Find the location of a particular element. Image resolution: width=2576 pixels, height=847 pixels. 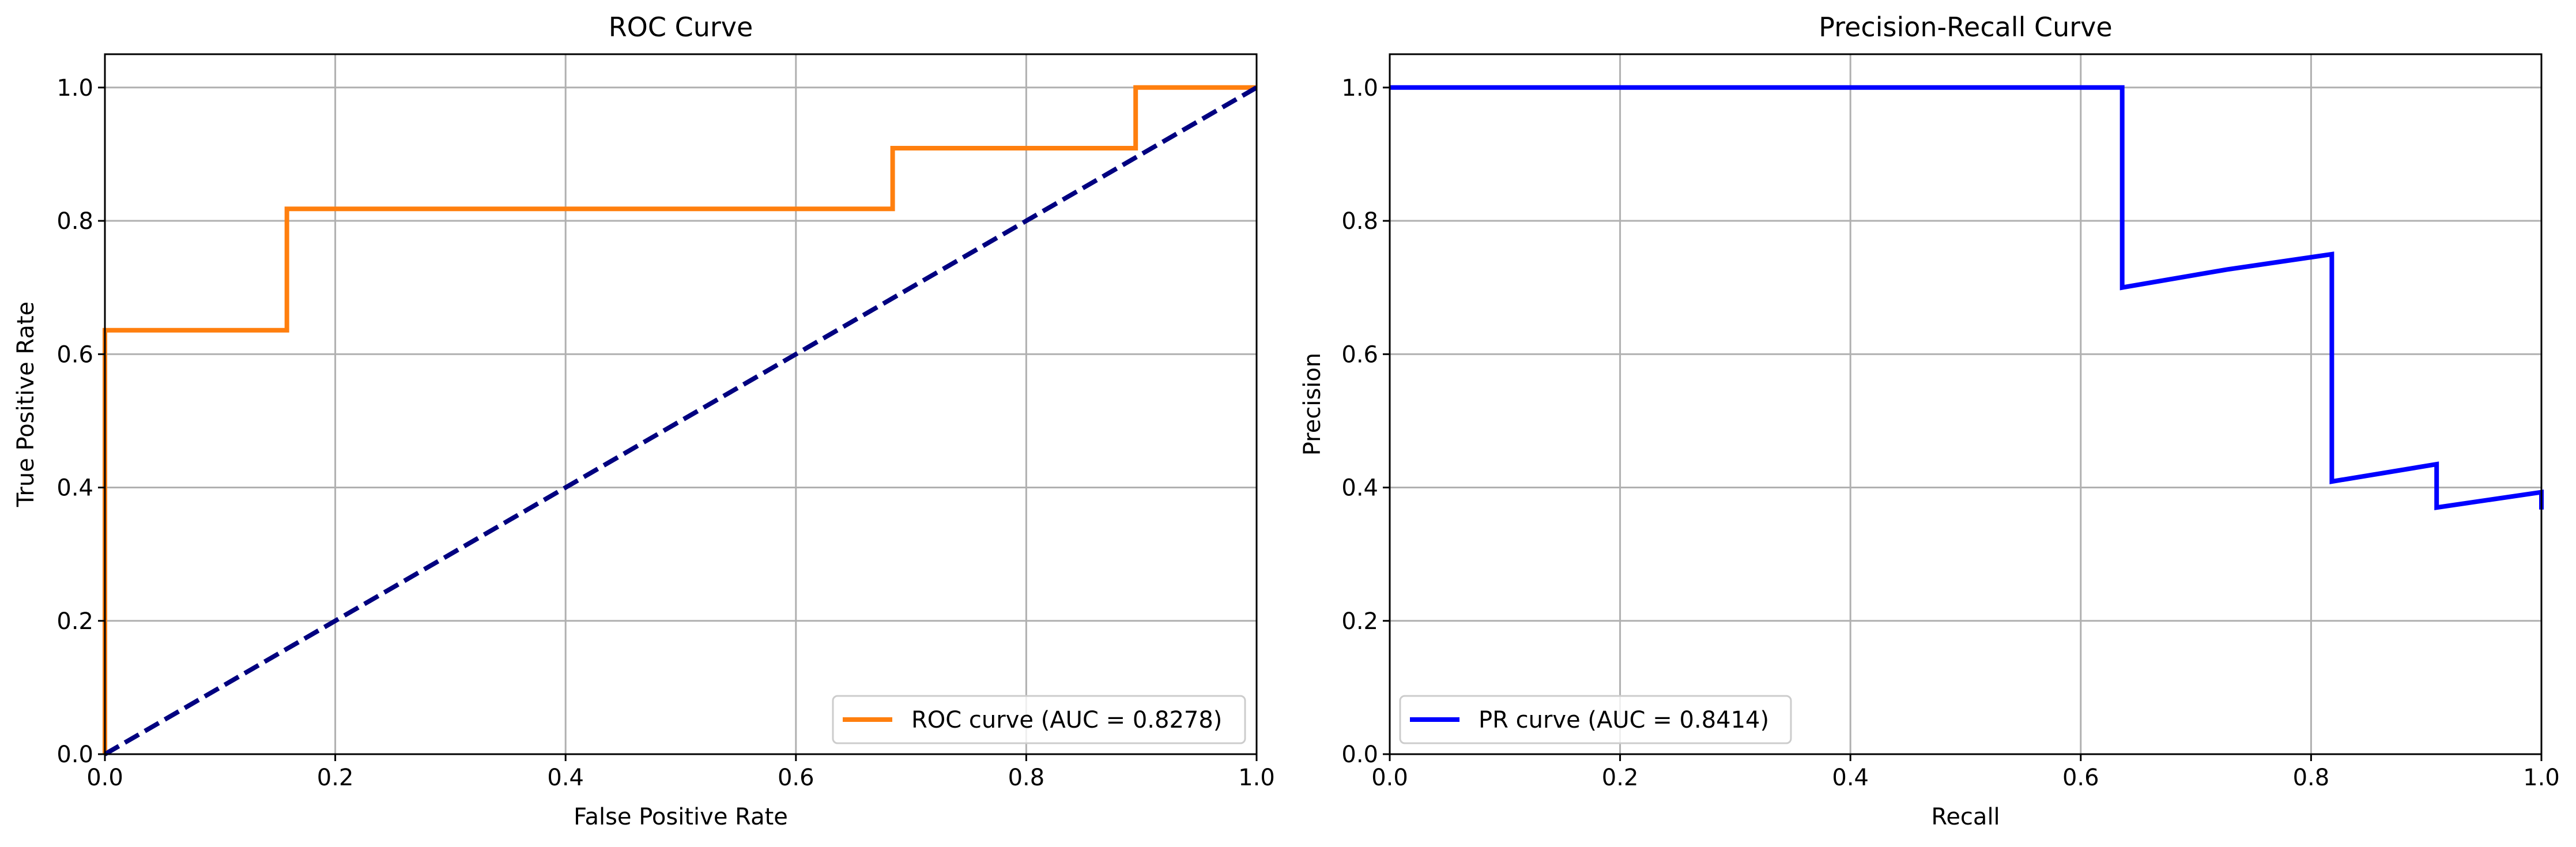

pr-legend: PR curve (AUC = 0.8414) is located at coordinates (1595, 719).